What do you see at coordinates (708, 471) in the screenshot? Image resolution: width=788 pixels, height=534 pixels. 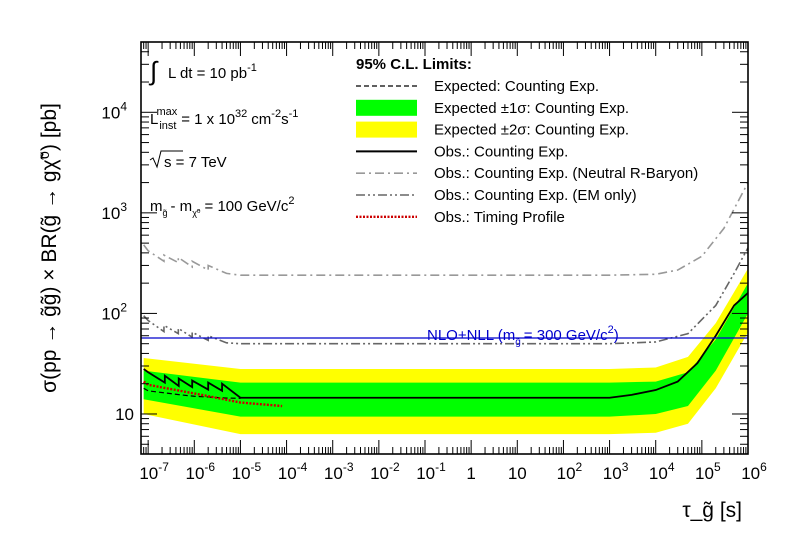 I see `x-tick-label: 10⁵` at bounding box center [708, 471].